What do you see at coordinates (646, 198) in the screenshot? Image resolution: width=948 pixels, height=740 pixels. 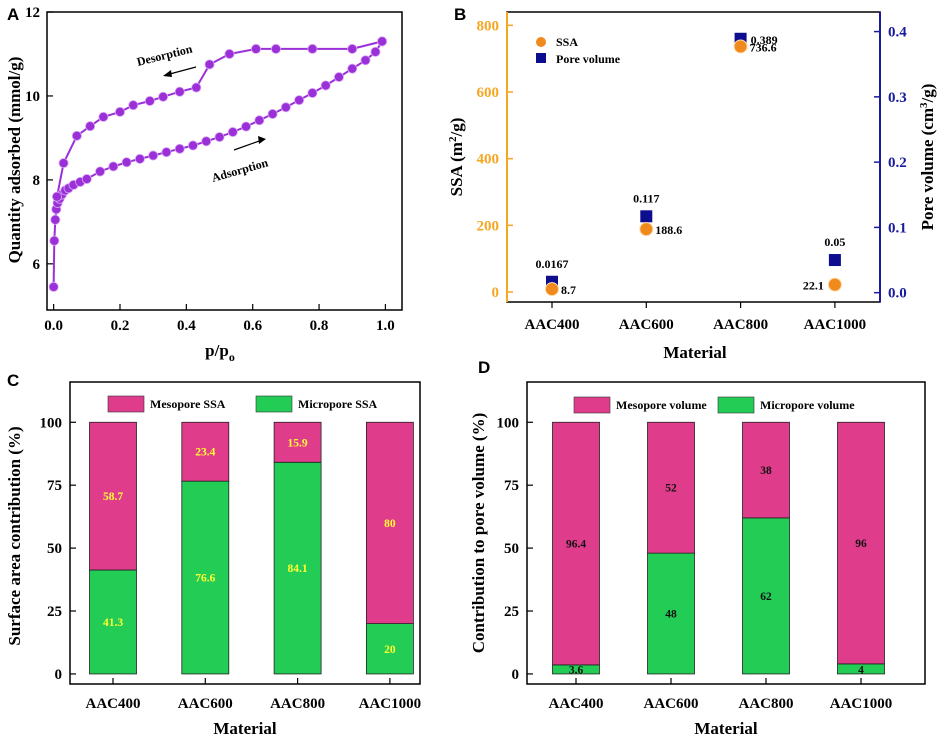 I see `panel-b-pore-volume-label: 0.117` at bounding box center [646, 198].